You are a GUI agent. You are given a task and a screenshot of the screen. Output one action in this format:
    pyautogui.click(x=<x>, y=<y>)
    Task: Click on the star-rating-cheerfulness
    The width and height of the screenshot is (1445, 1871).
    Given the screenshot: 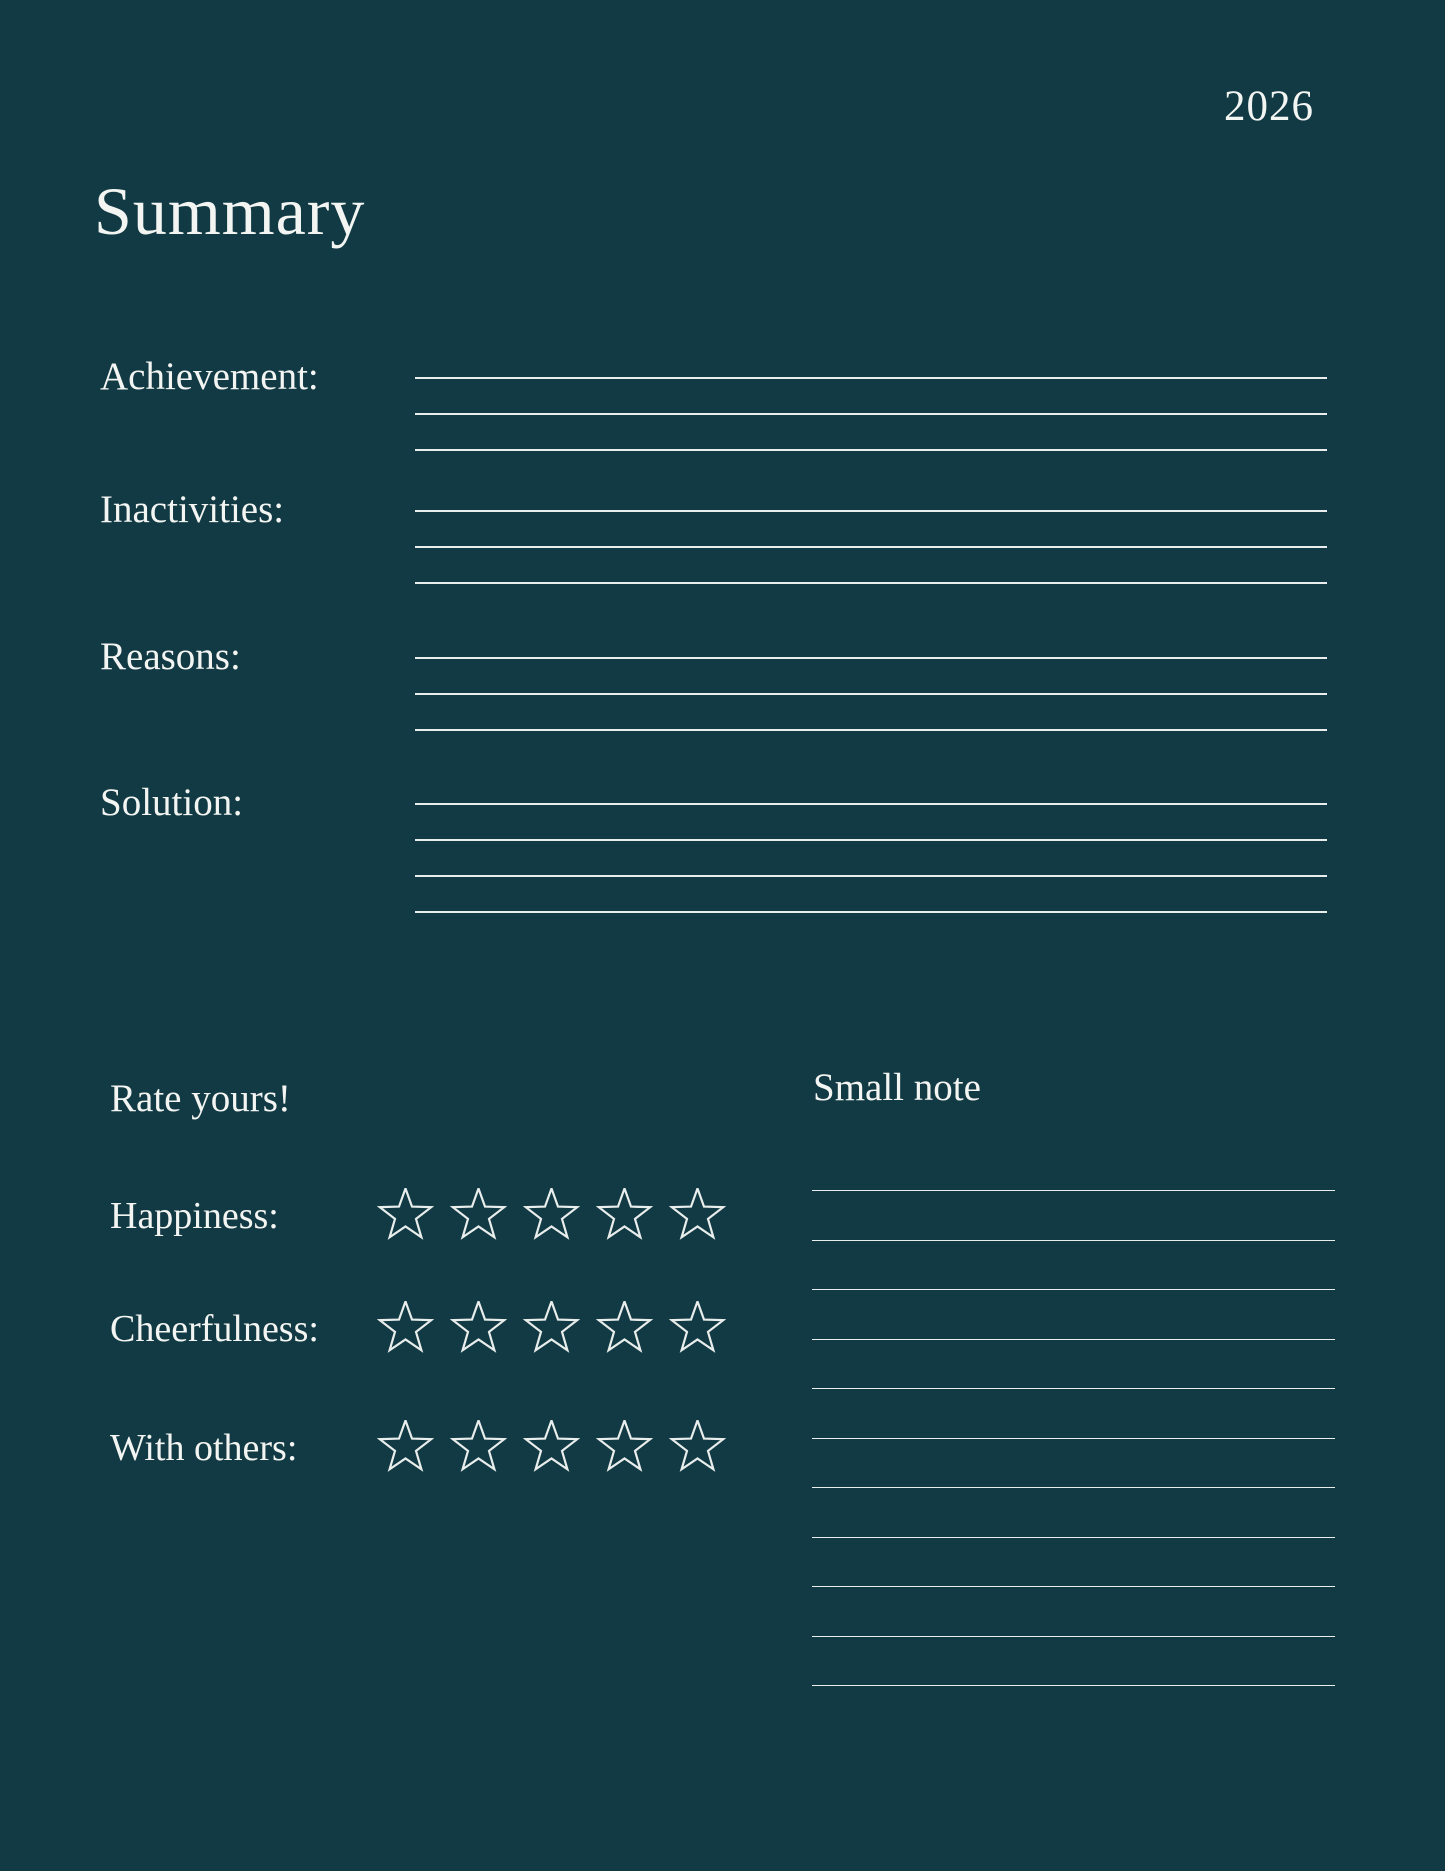 What is the action you would take?
    pyautogui.click(x=551, y=1328)
    